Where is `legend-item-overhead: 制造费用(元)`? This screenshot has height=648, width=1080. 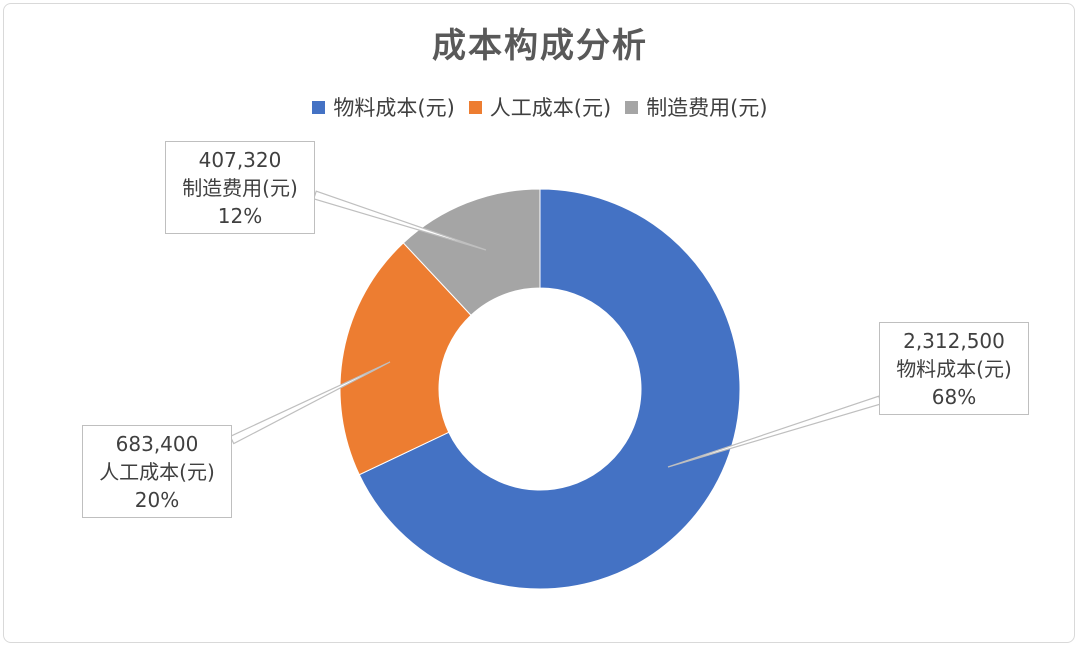 legend-item-overhead: 制造费用(元) is located at coordinates (696, 107).